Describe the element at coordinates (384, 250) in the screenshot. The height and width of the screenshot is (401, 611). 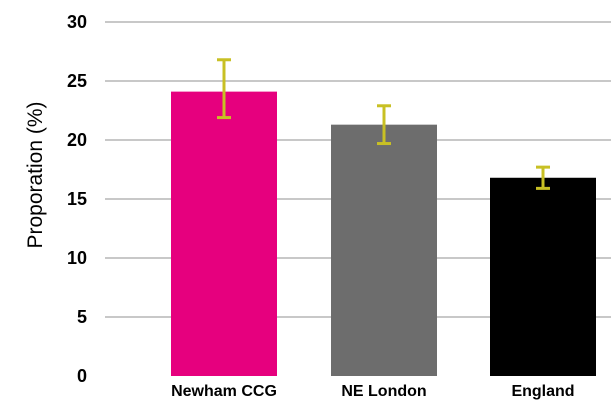
I see `bar-ne-london` at that location.